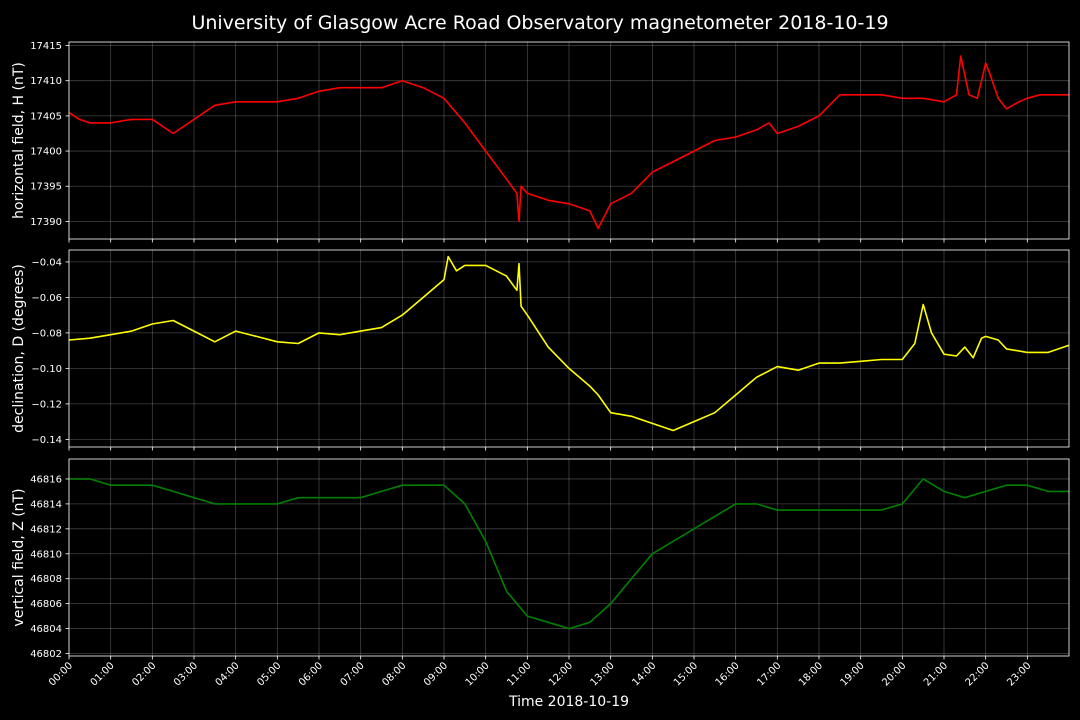  Describe the element at coordinates (46, 654) in the screenshot. I see `y-tick-label: 46802` at that location.